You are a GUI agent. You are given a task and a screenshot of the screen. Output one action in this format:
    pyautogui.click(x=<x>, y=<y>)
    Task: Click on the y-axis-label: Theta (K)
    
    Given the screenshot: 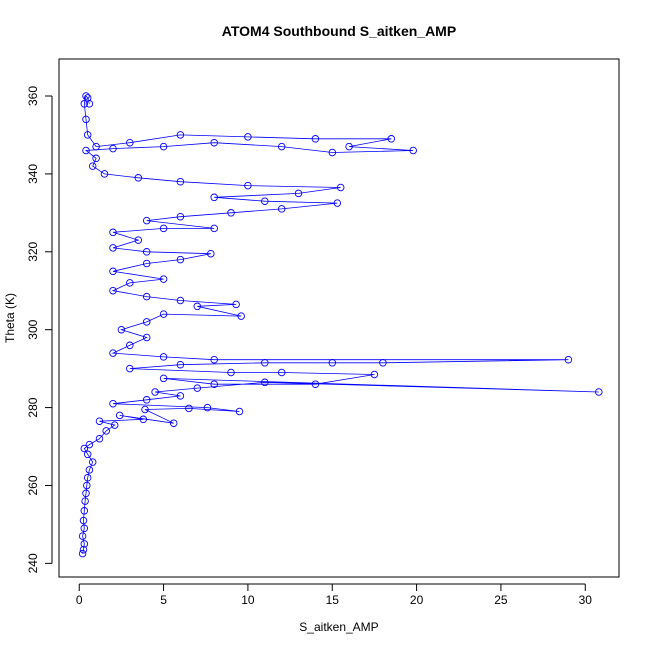 What is the action you would take?
    pyautogui.click(x=10, y=318)
    